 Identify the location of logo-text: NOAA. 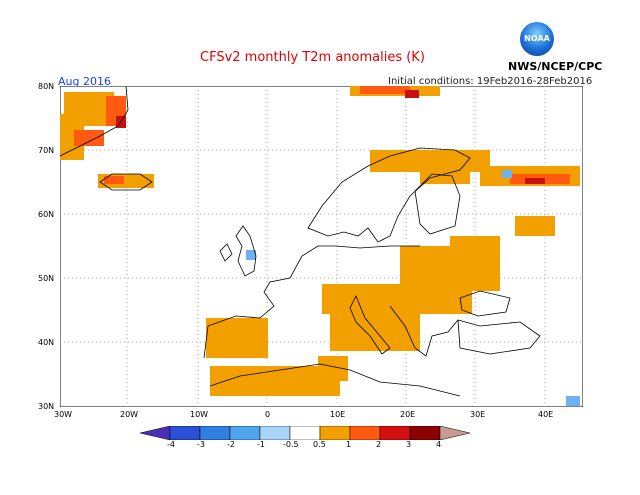
(537, 38).